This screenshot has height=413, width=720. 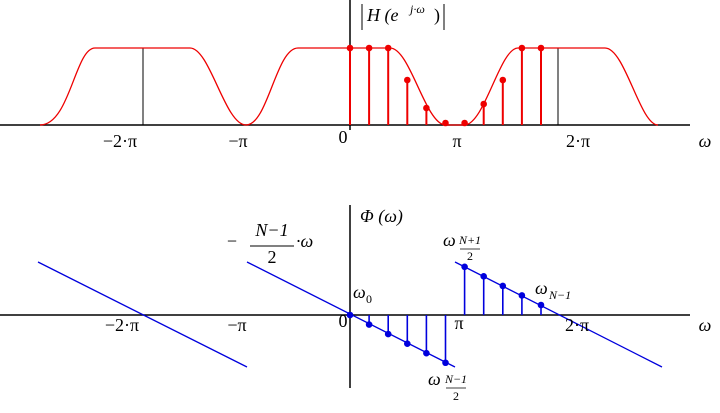 What do you see at coordinates (232, 241) in the screenshot?
I see `line-label-sign: −` at bounding box center [232, 241].